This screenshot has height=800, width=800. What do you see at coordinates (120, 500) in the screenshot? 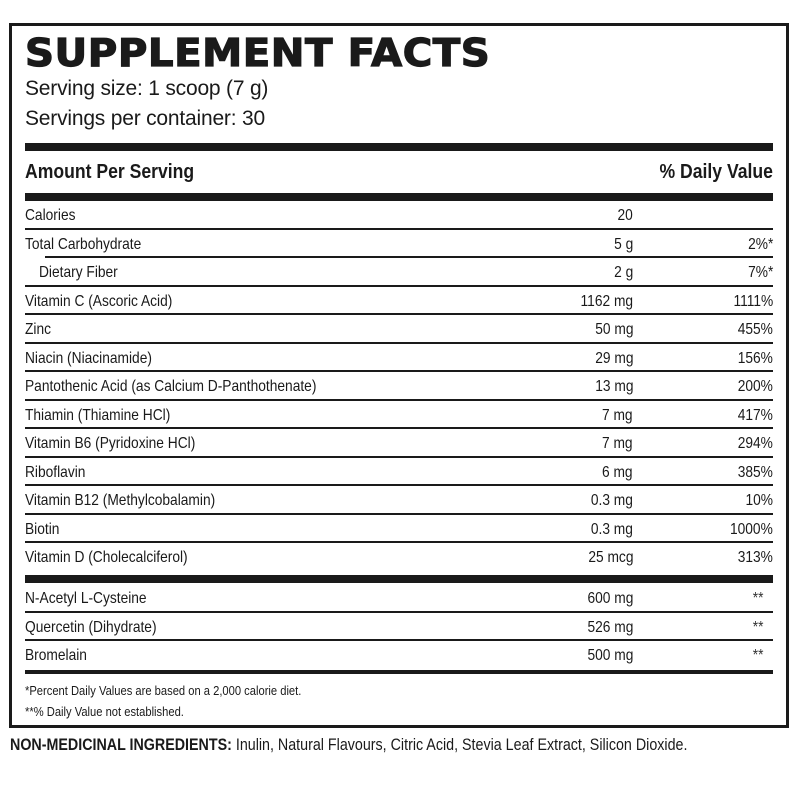
I see `nutrient-name: Vitamin B12 (Methylcobalamin)` at bounding box center [120, 500].